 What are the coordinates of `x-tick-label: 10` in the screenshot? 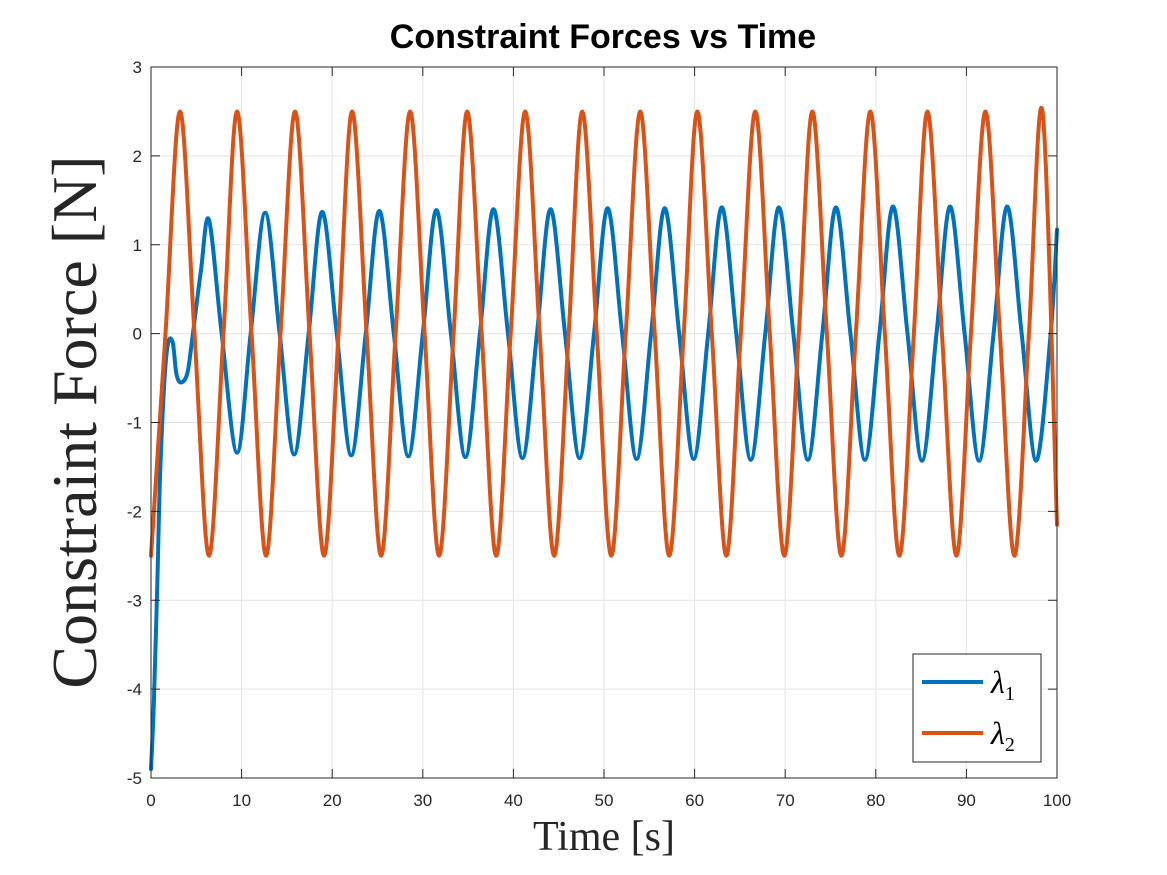 It's located at (241, 800).